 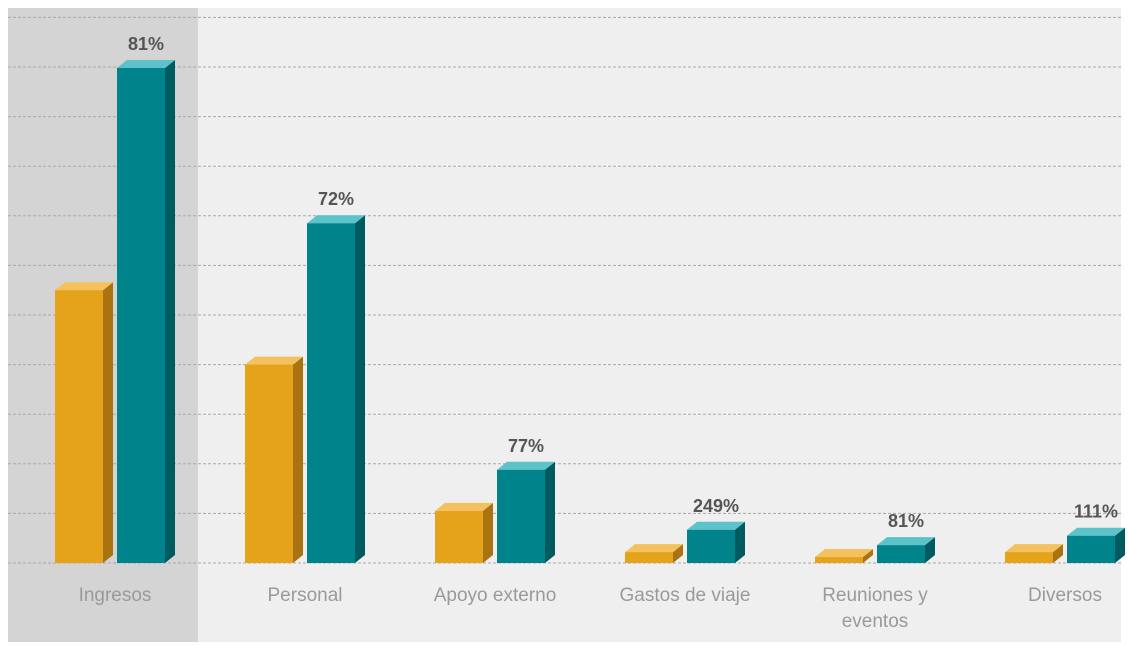 I want to click on data-label: 72%, so click(x=336, y=199).